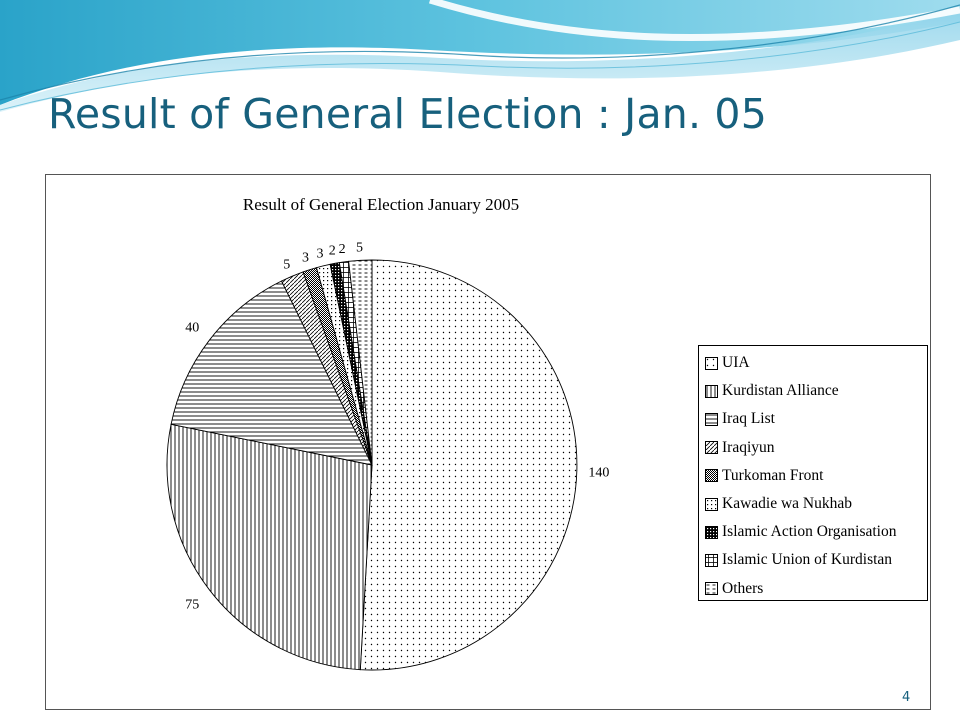 This screenshot has height=720, width=960. I want to click on legend-label: Islamic Action Organisation, so click(809, 532).